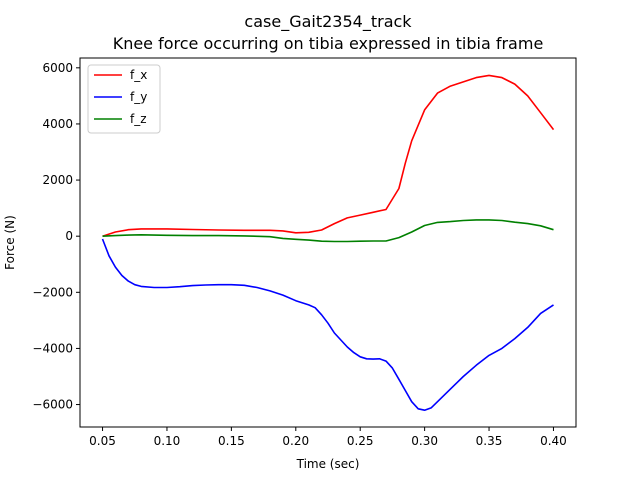  What do you see at coordinates (102, 441) in the screenshot?
I see `x-tick-label: 0.05` at bounding box center [102, 441].